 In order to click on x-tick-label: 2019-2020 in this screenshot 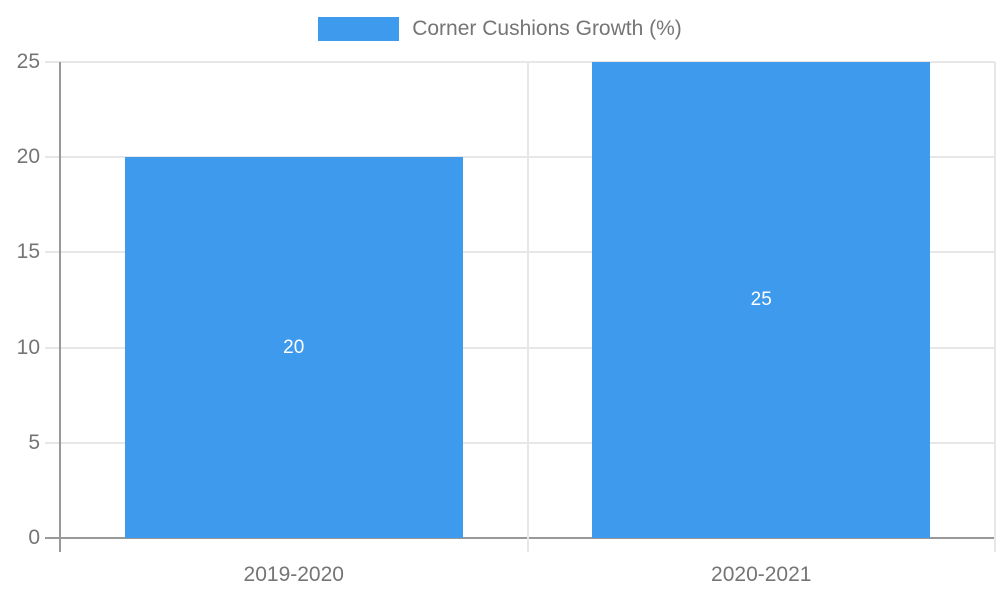, I will do `click(293, 574)`.